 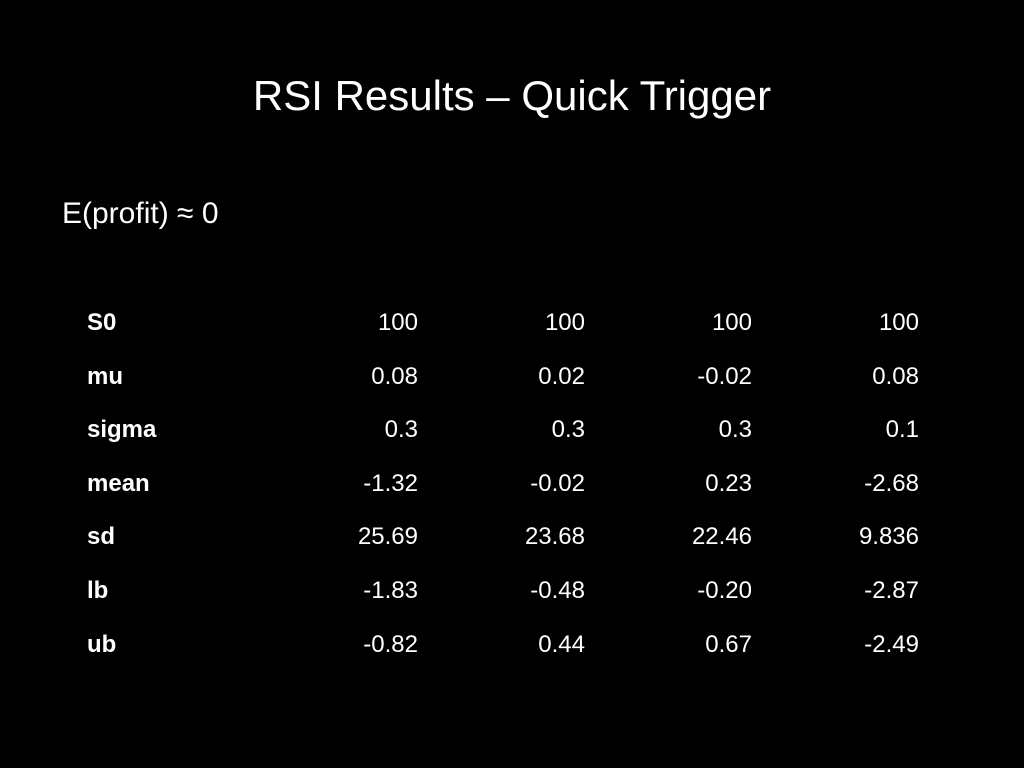 What do you see at coordinates (98, 590) in the screenshot?
I see `row-label: lb` at bounding box center [98, 590].